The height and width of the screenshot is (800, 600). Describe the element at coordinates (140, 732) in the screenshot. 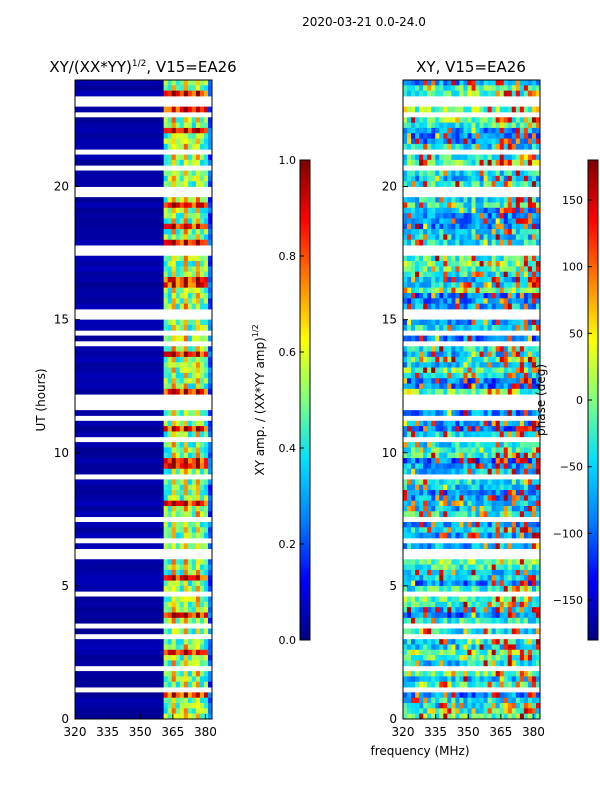

I see `x-tick-label: 350` at that location.